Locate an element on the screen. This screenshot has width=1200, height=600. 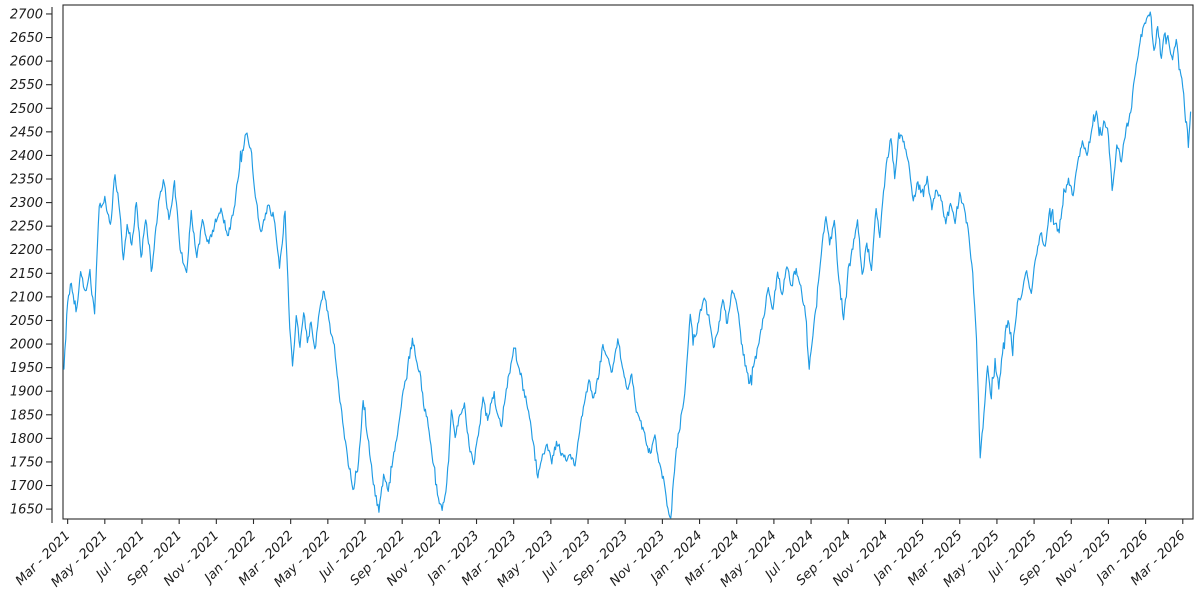
y-tick-label: 1900 is located at coordinates (26, 392).